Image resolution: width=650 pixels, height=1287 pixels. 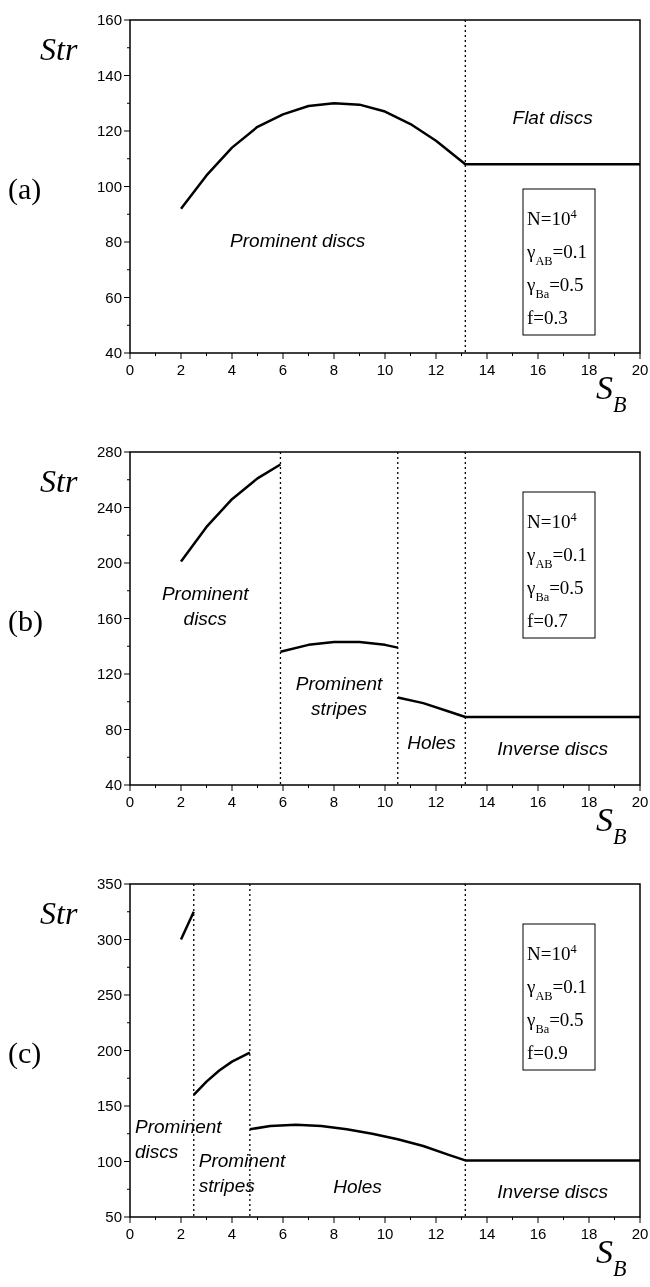 I want to click on annotation: f=0.3, so click(x=547, y=317).